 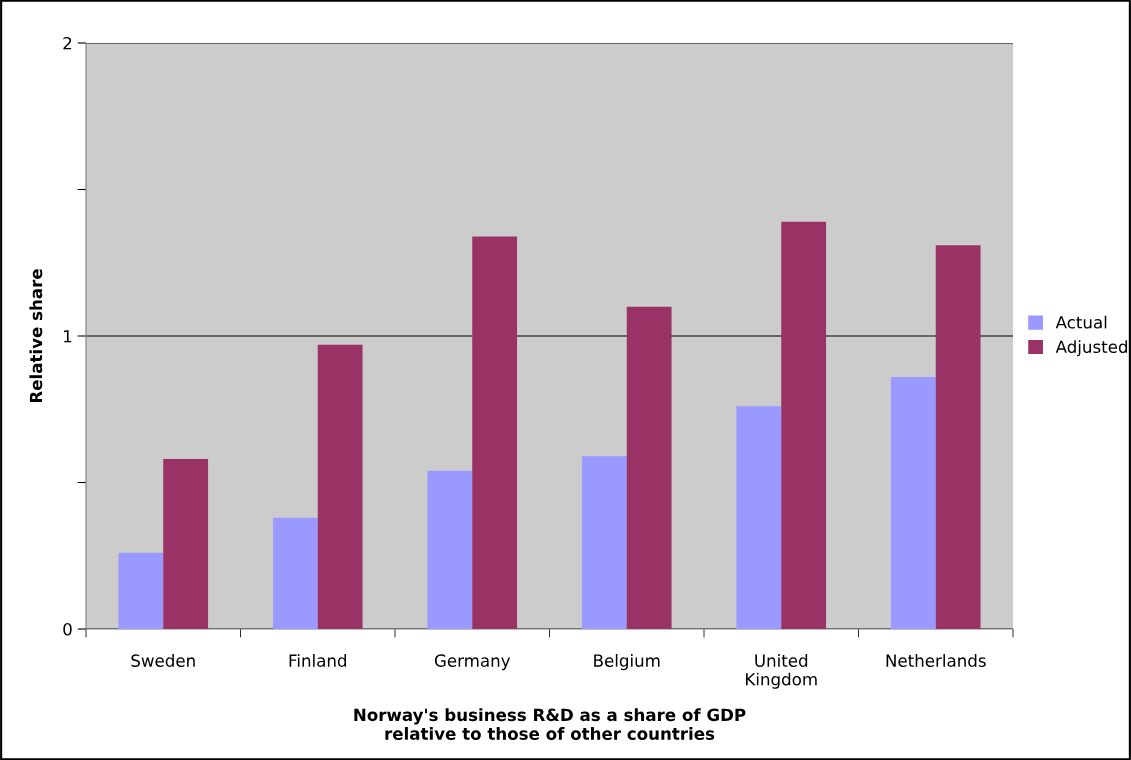 I want to click on x-tick-label: Sweden, so click(x=163, y=660).